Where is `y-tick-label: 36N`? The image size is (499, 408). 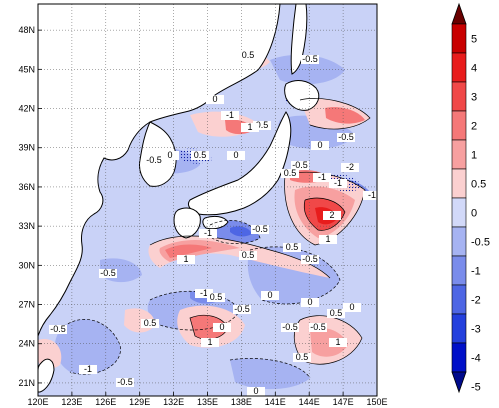
y-tick-label: 36N is located at coordinates (26, 187).